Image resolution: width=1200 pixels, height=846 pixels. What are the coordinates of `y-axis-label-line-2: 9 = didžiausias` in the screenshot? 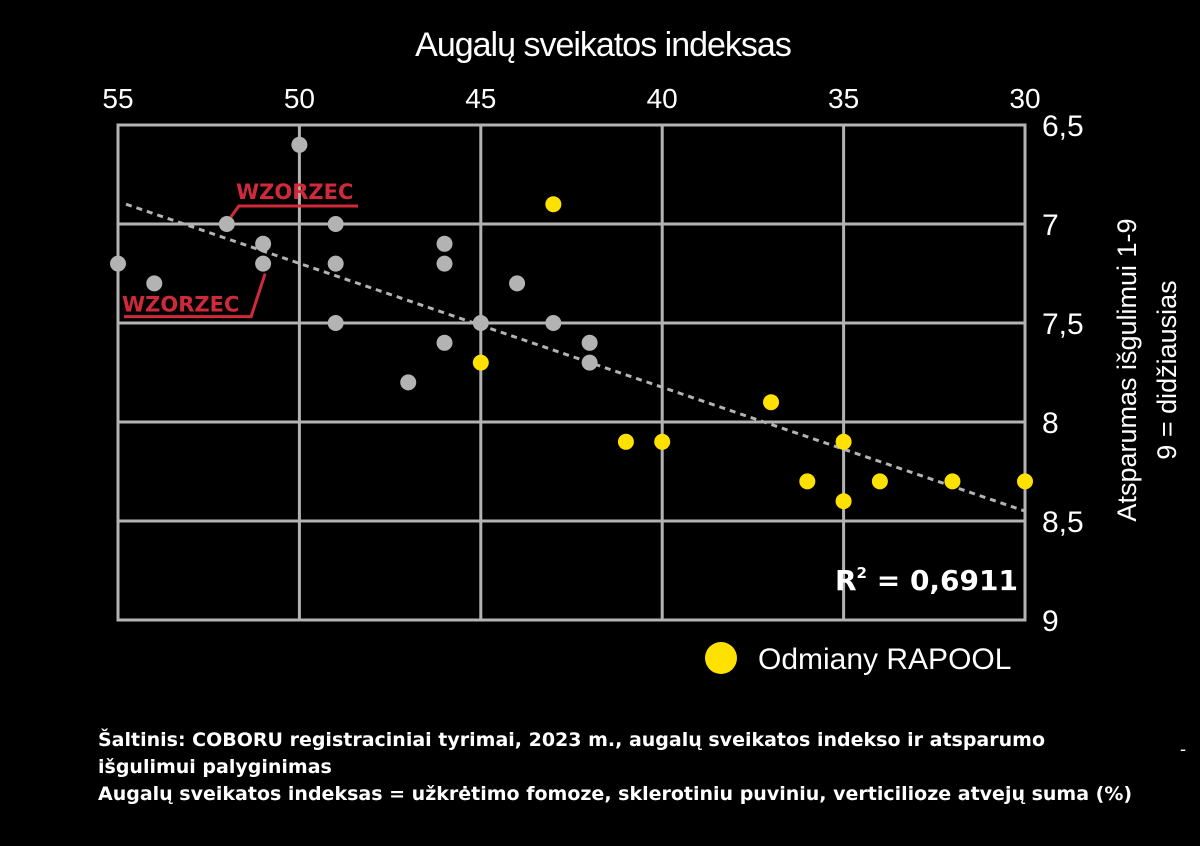 It's located at (1167, 369).